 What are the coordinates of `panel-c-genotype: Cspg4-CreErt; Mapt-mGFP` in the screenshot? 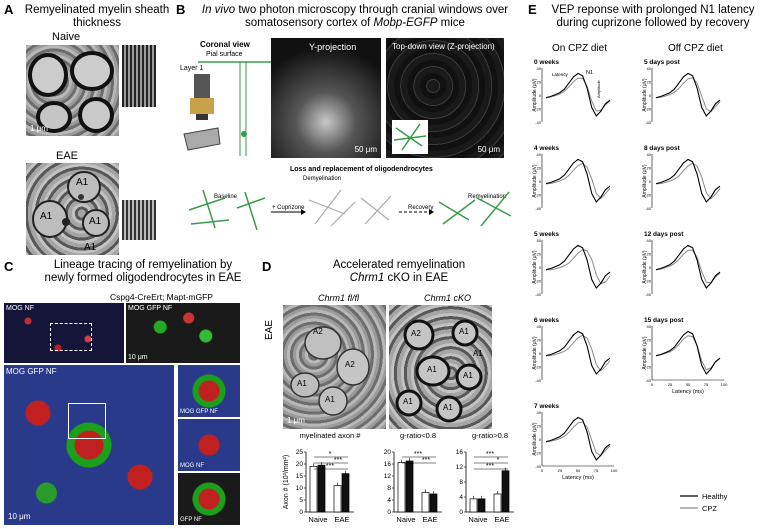 It's located at (161, 297).